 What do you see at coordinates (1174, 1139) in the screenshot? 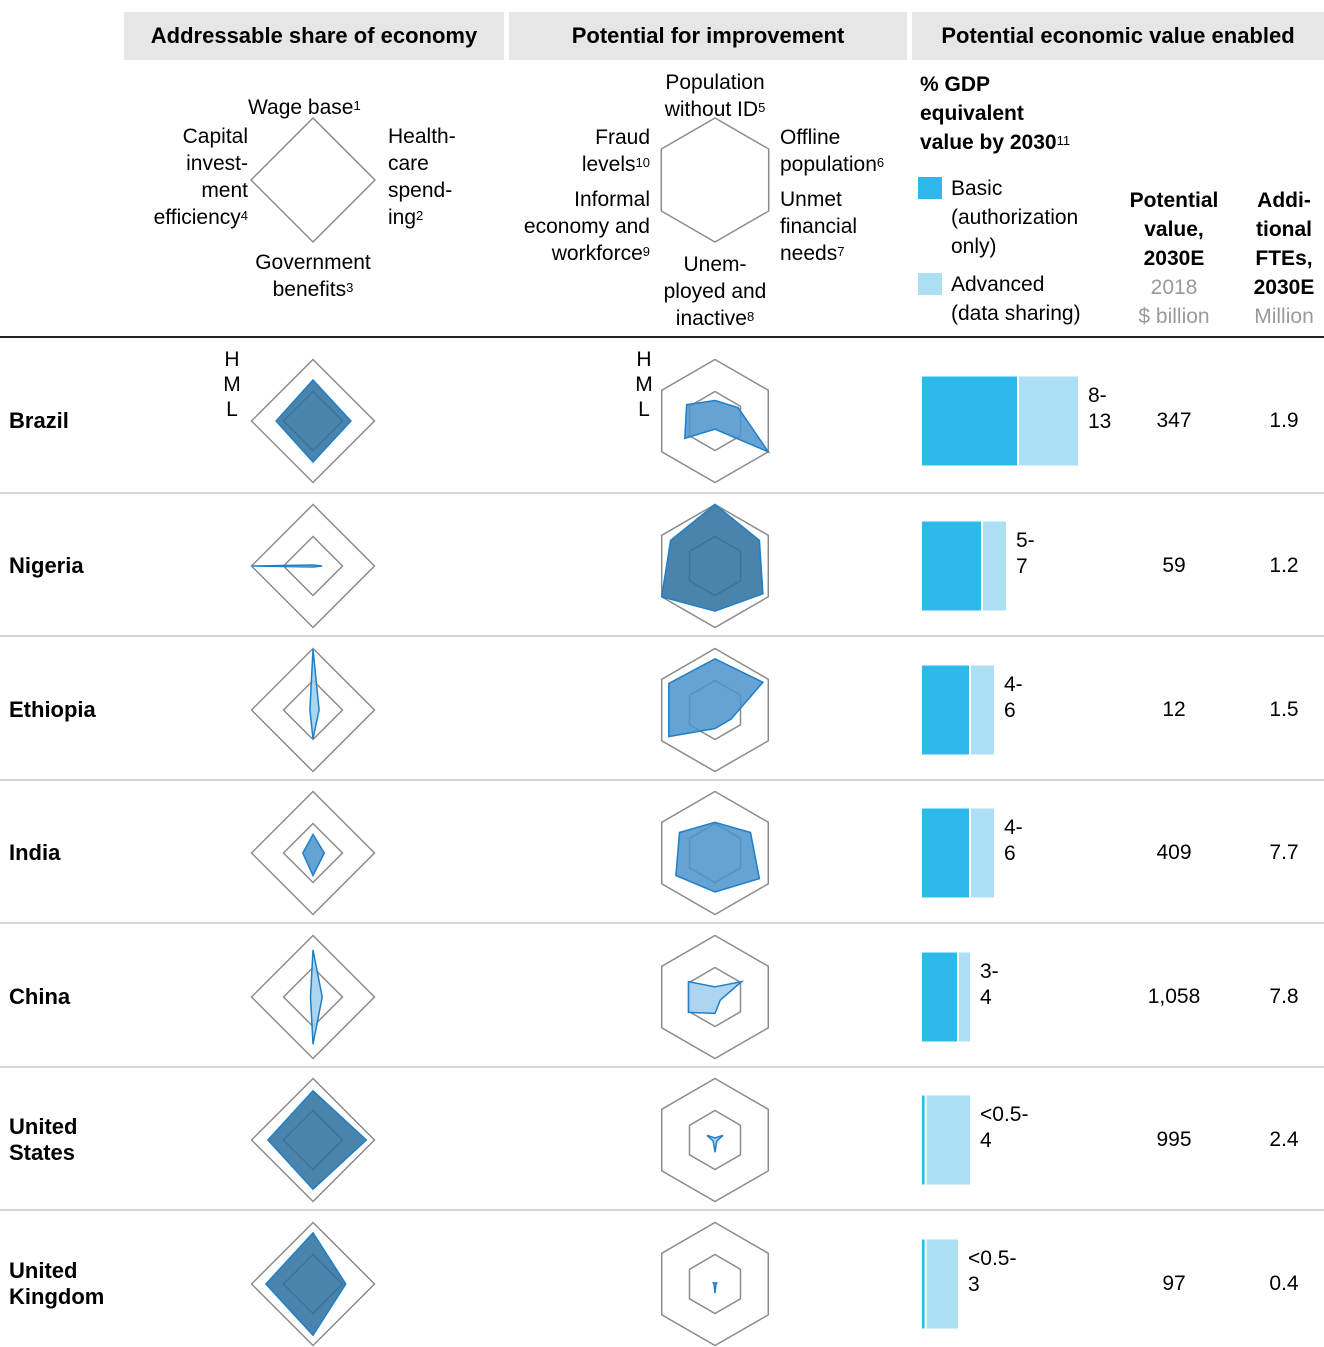
I see `potential-value-cell: 995` at bounding box center [1174, 1139].